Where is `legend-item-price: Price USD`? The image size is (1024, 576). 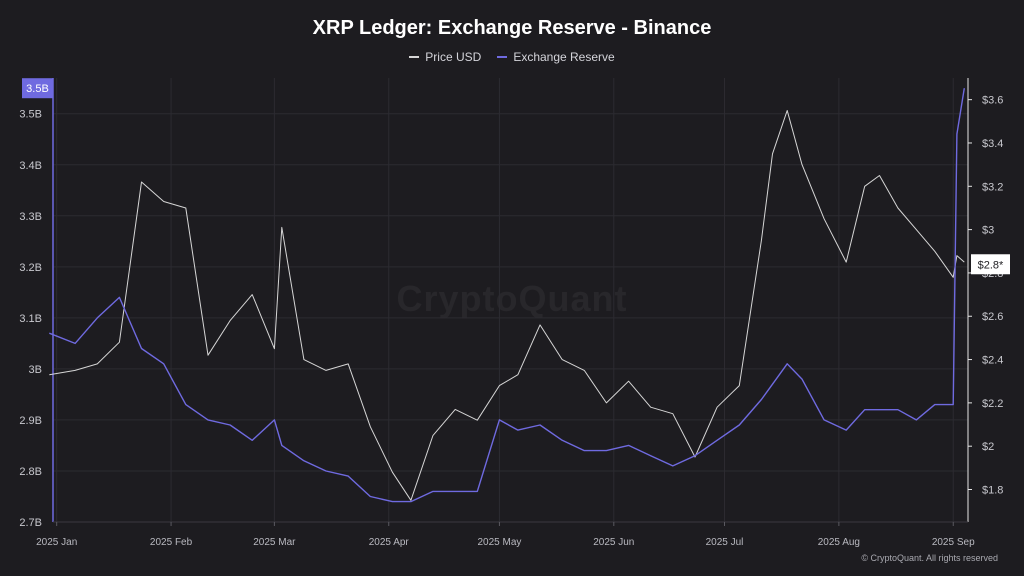
legend-item-price: Price USD is located at coordinates (445, 57).